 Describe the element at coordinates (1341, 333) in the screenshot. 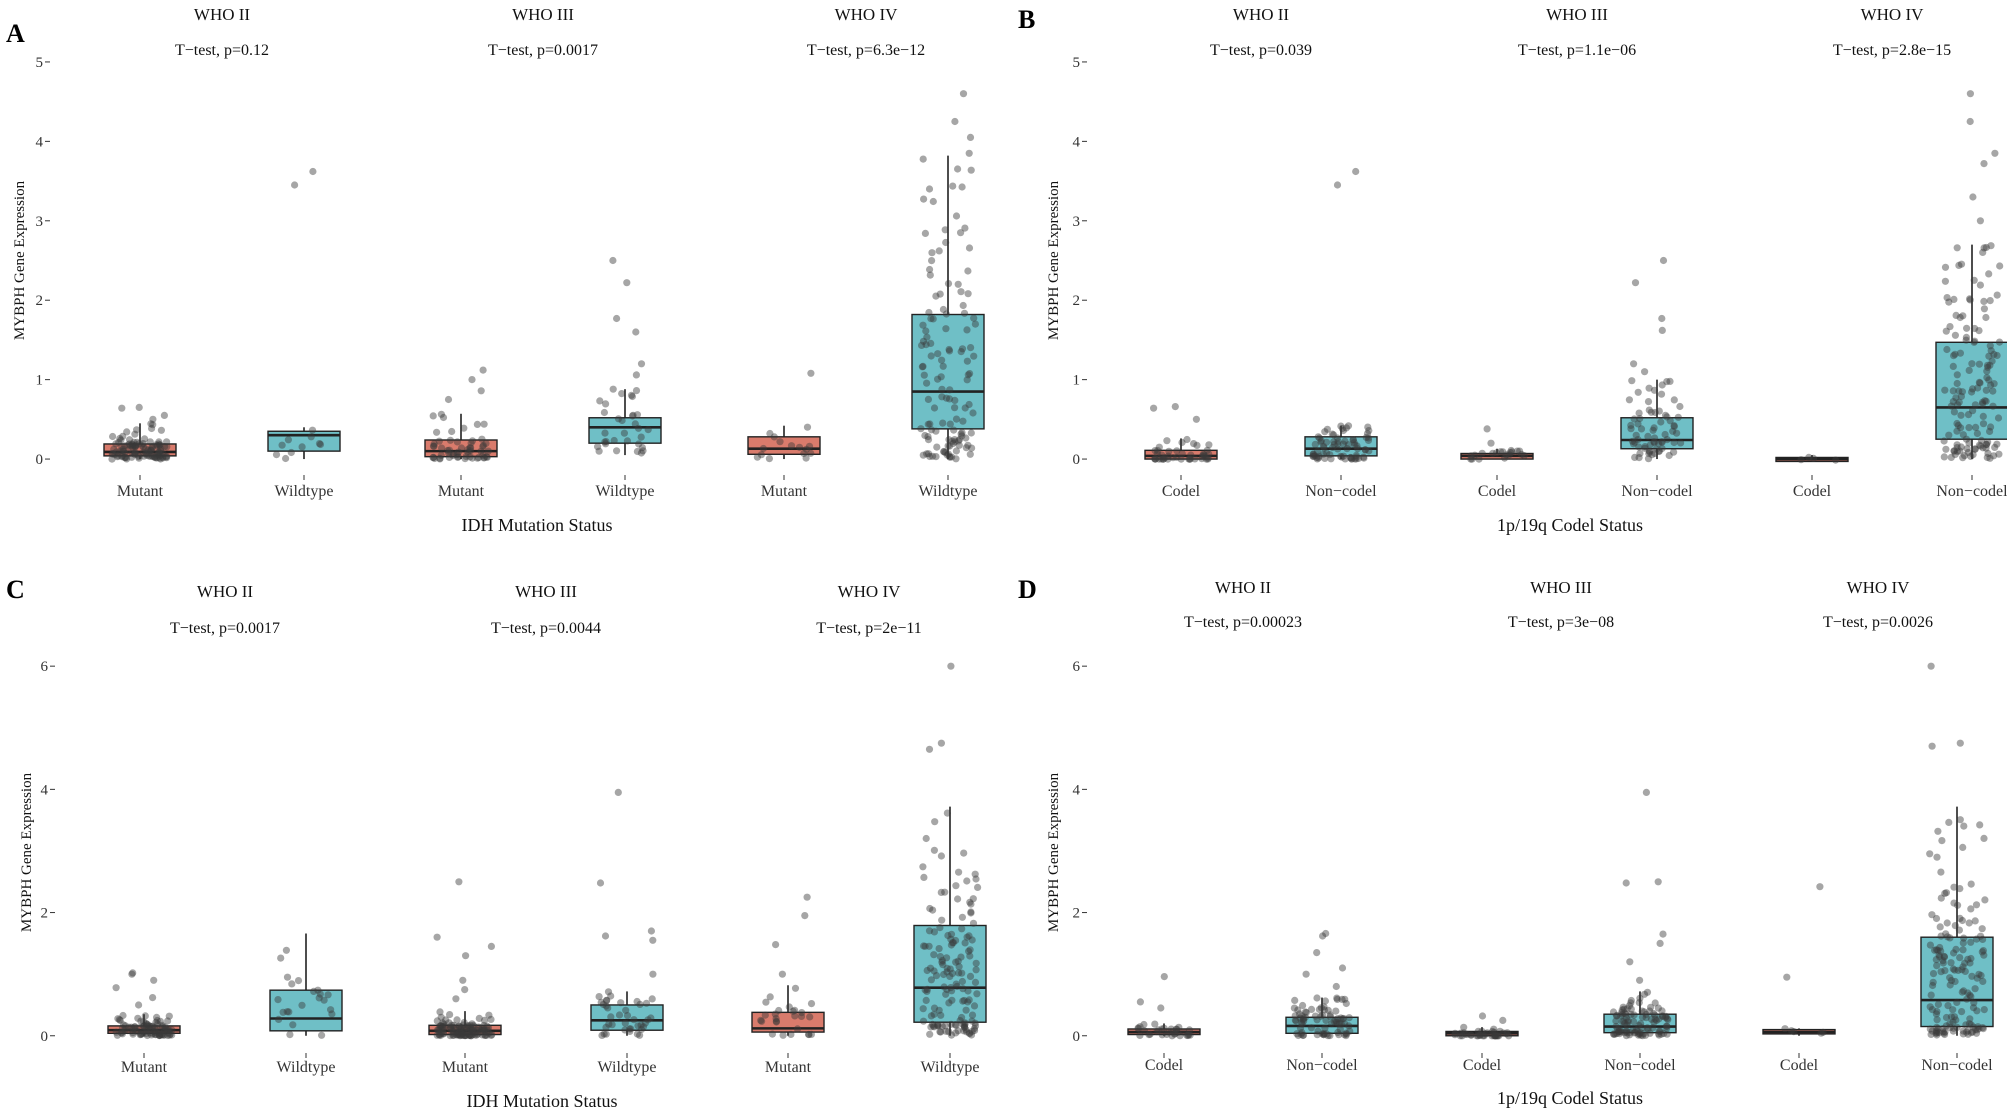

I see `box-non-codel: Non−codel` at that location.